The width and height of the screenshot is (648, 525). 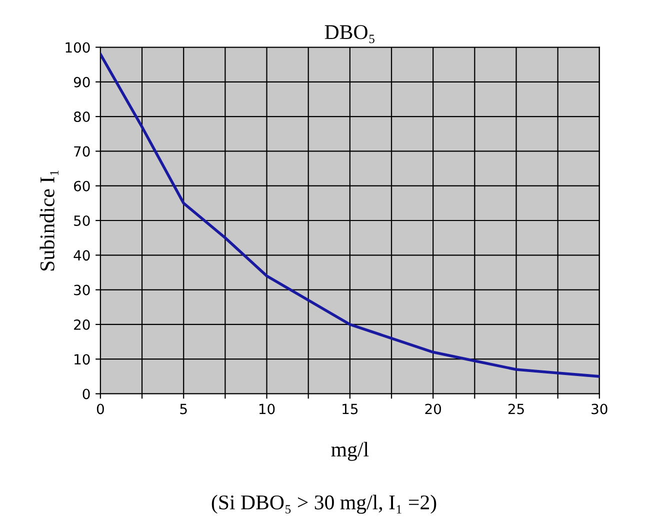 What do you see at coordinates (49, 220) in the screenshot?
I see `y-axis-title: Subindice I₁` at bounding box center [49, 220].